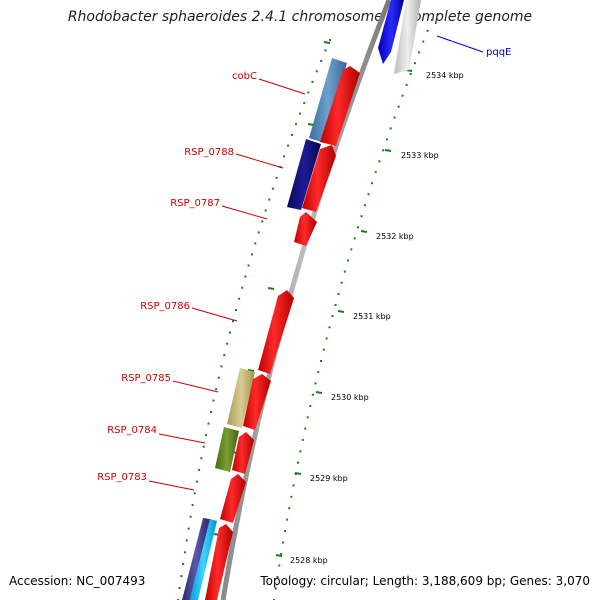  Describe the element at coordinates (241, 398) in the screenshot. I see `gene-RSP-0785-arrow` at that location.